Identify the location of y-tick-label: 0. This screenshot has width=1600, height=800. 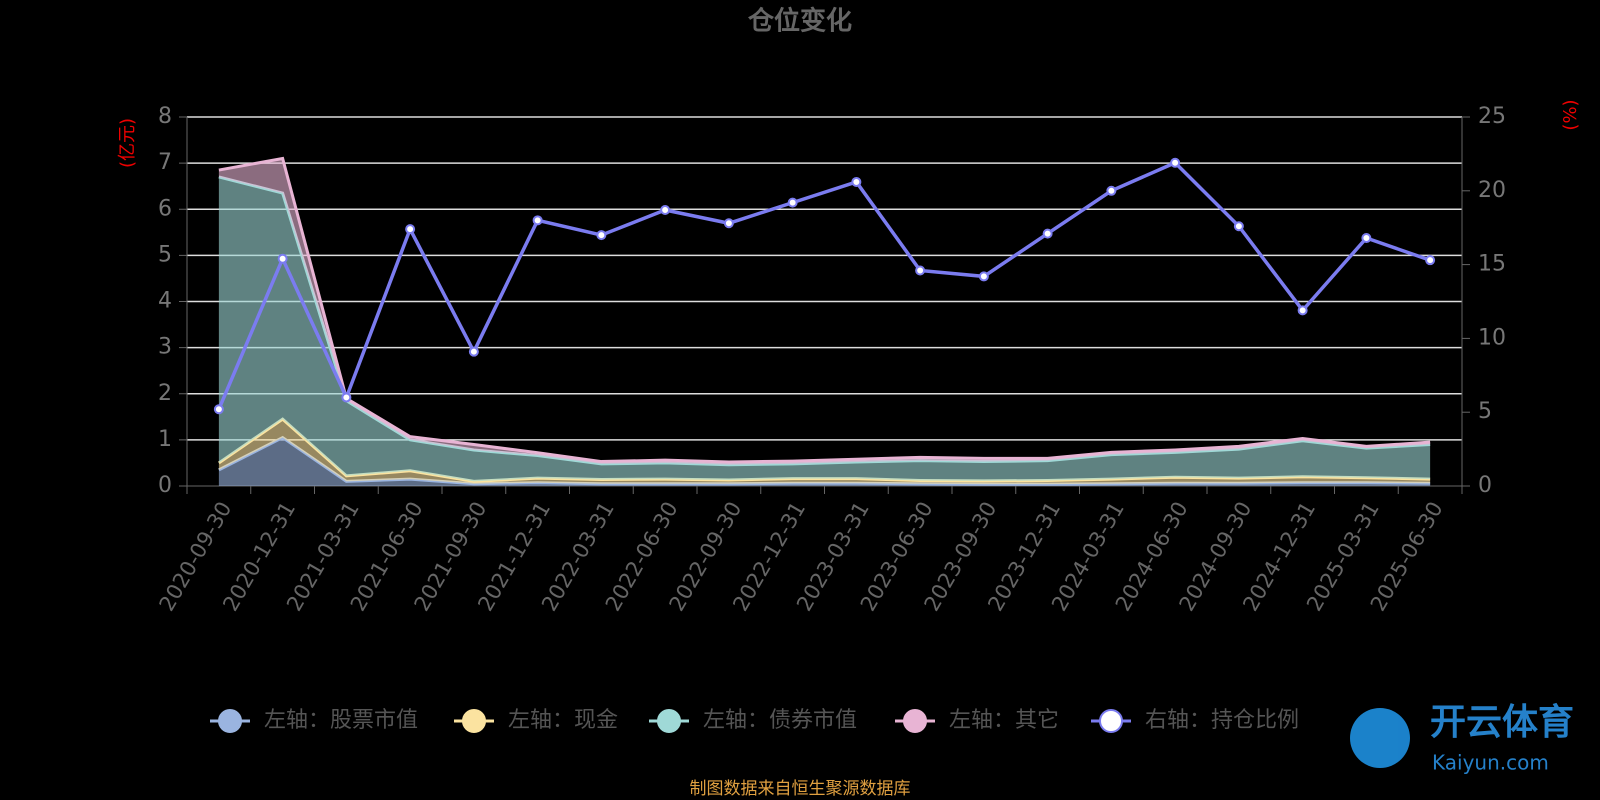
(165, 485).